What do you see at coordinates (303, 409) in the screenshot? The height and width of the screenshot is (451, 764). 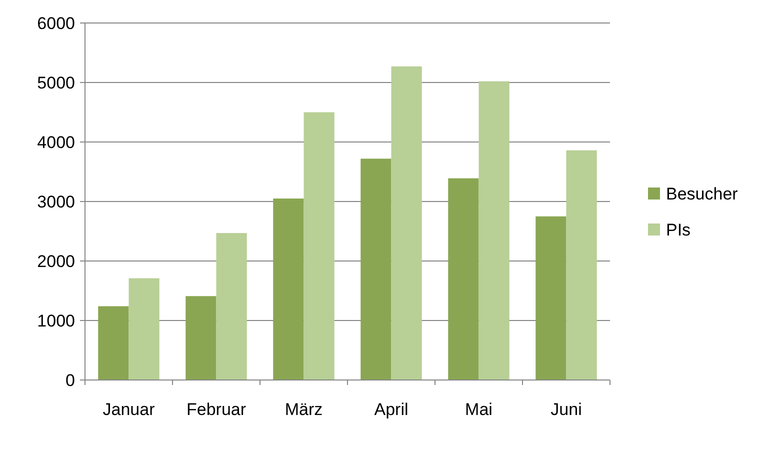 I see `x-tick-label: März` at bounding box center [303, 409].